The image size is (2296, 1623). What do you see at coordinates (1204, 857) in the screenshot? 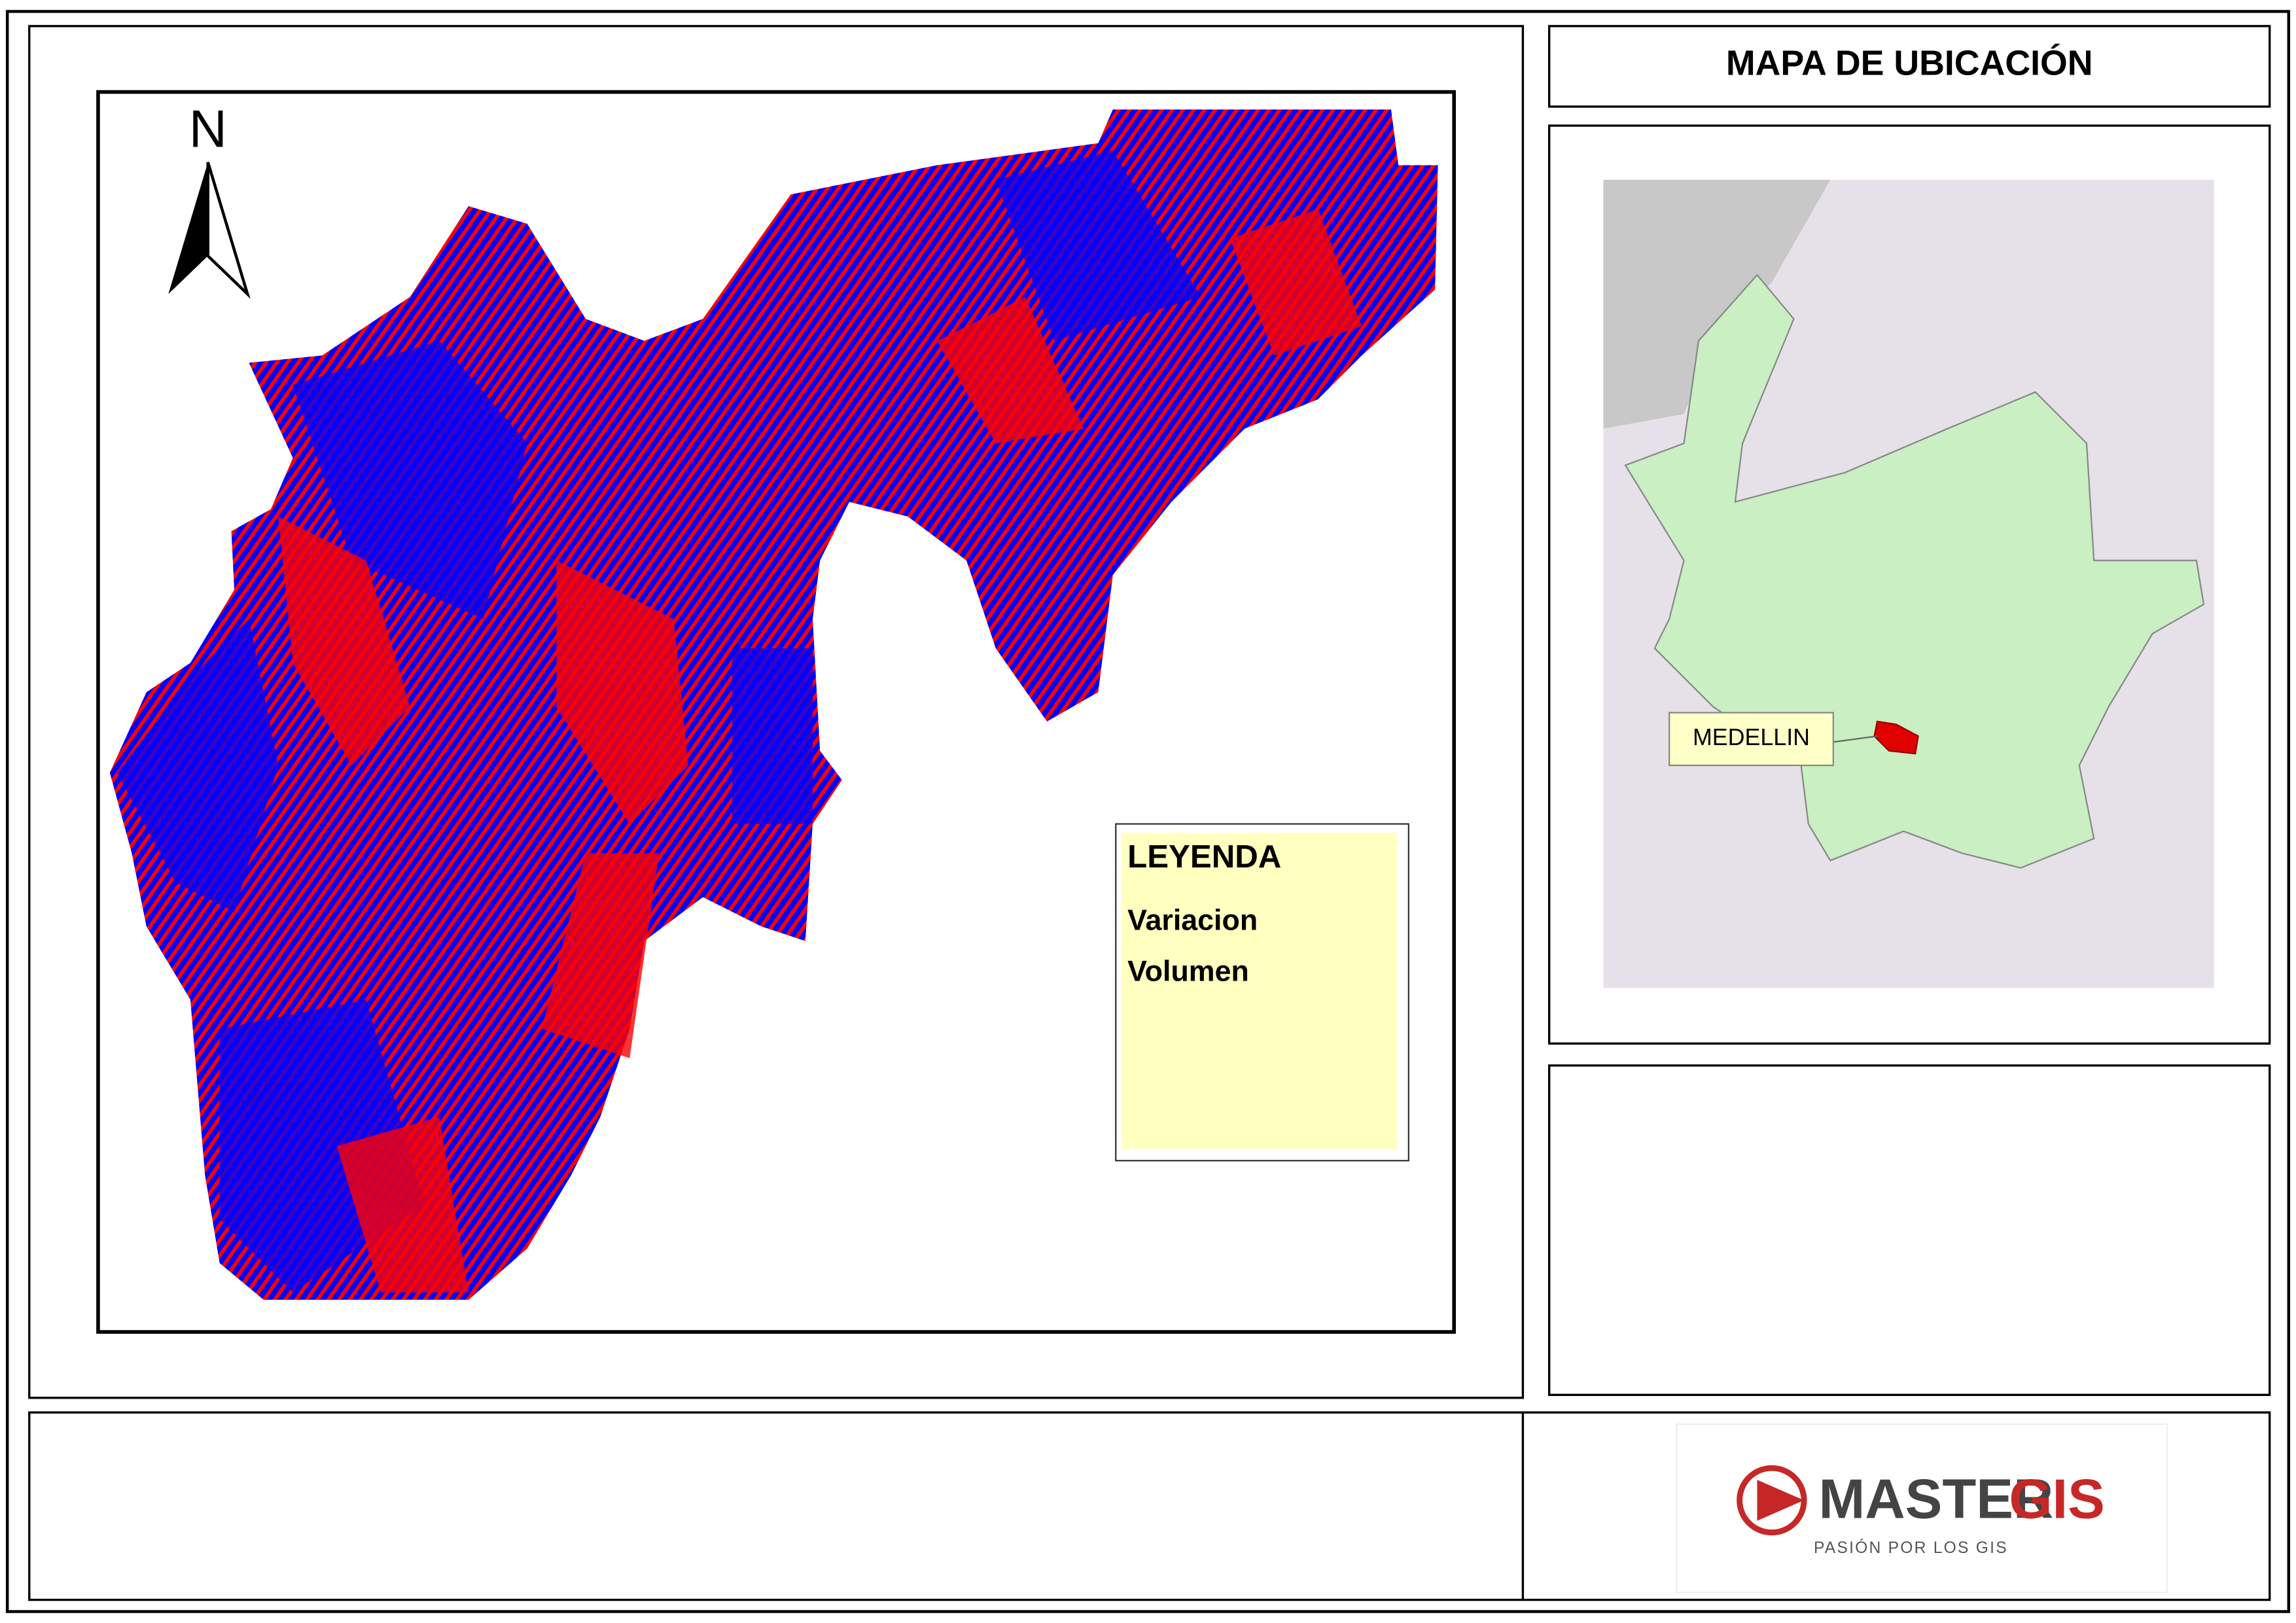
I see `legend-title: LEYENDA` at bounding box center [1204, 857].